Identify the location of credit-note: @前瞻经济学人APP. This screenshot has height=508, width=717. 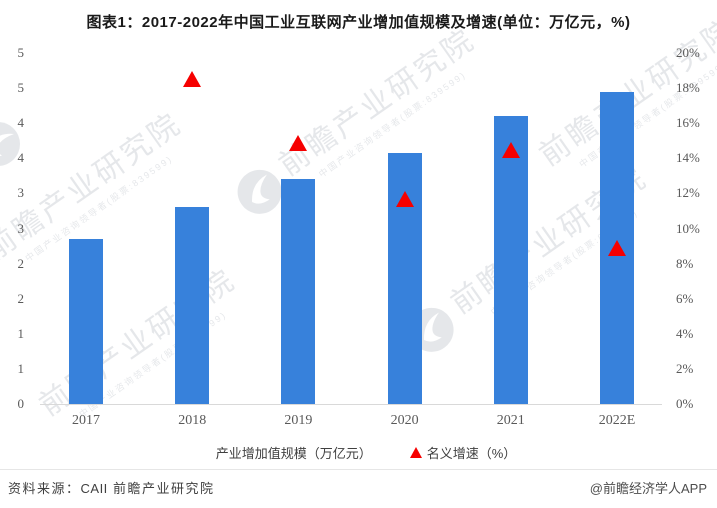
(648, 488).